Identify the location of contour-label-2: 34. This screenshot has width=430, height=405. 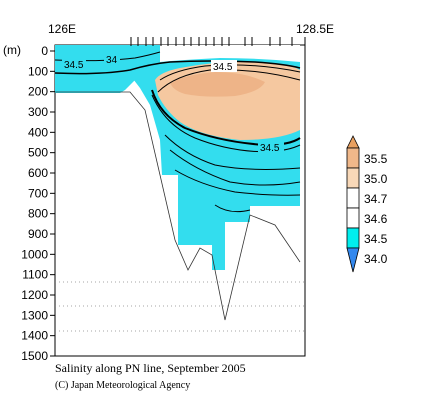
(112, 60).